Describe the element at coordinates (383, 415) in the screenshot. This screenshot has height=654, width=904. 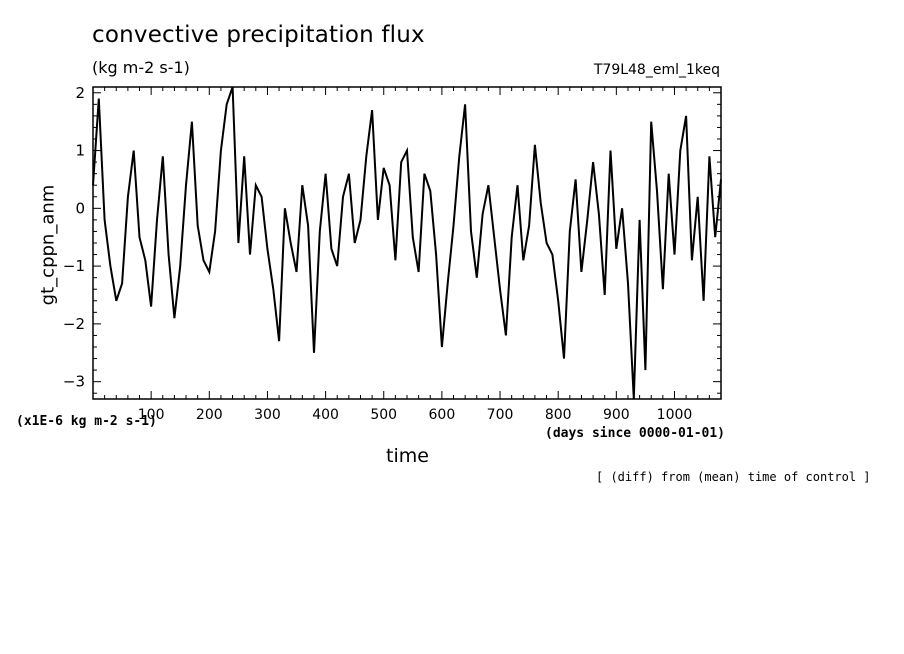
I see `x-tick-label: 500` at that location.